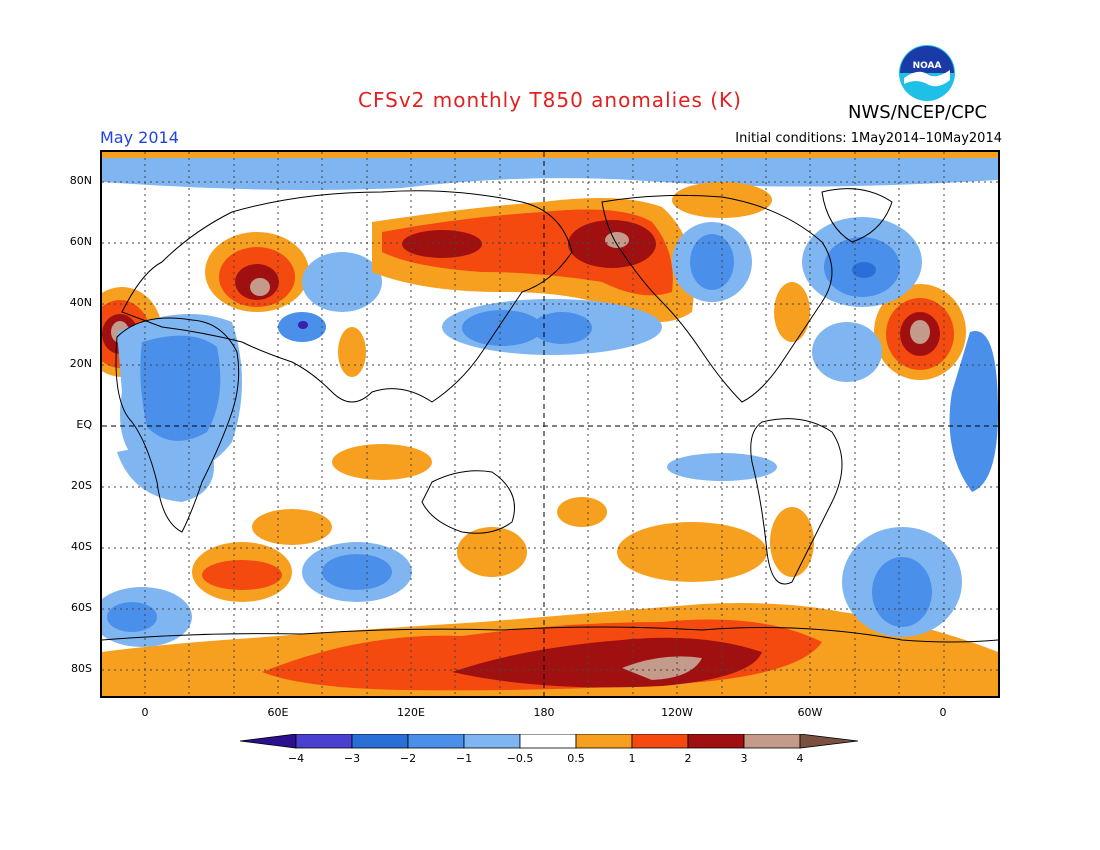  I want to click on australia-coast, so click(468, 502).